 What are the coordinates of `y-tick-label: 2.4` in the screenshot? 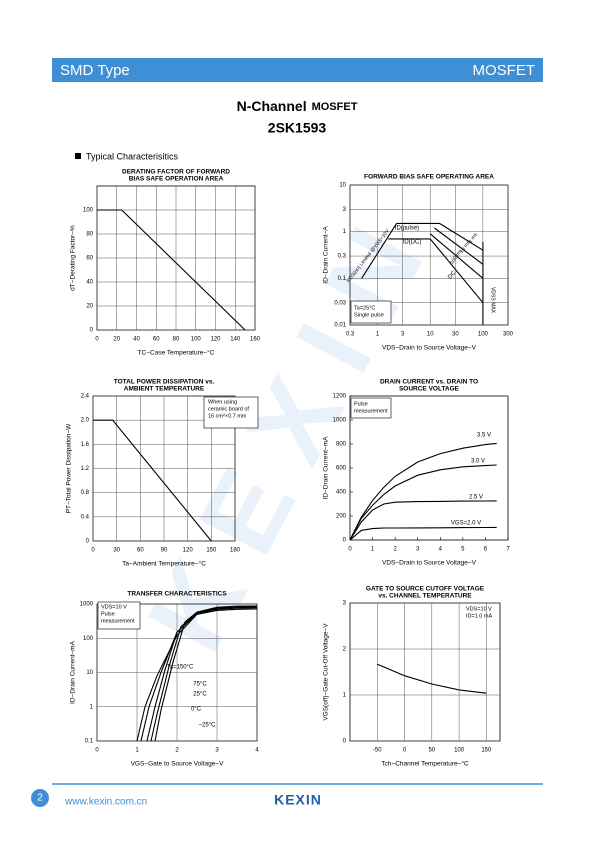 It's located at (85, 397).